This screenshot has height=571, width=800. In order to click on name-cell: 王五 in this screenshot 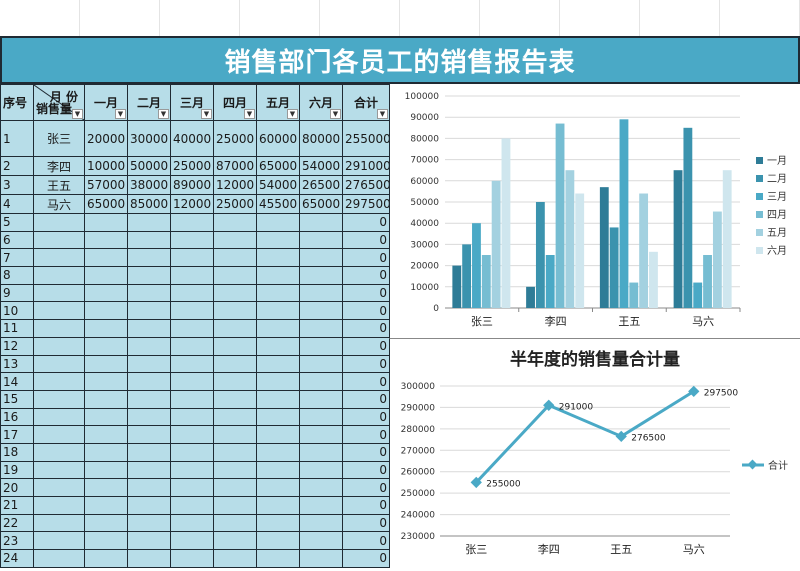, I will do `click(59, 185)`.